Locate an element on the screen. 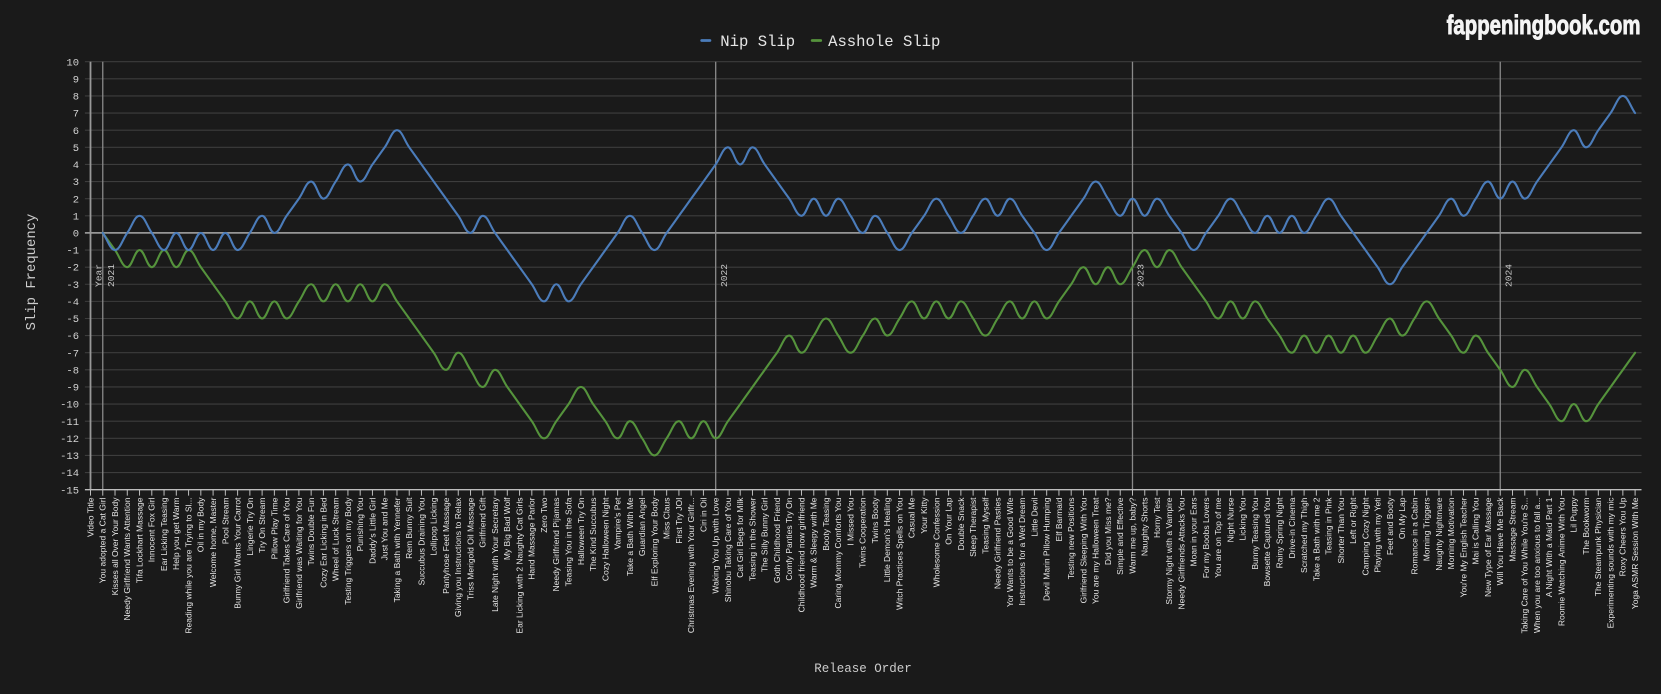  svg-text: 2021 is located at coordinates (111, 275).